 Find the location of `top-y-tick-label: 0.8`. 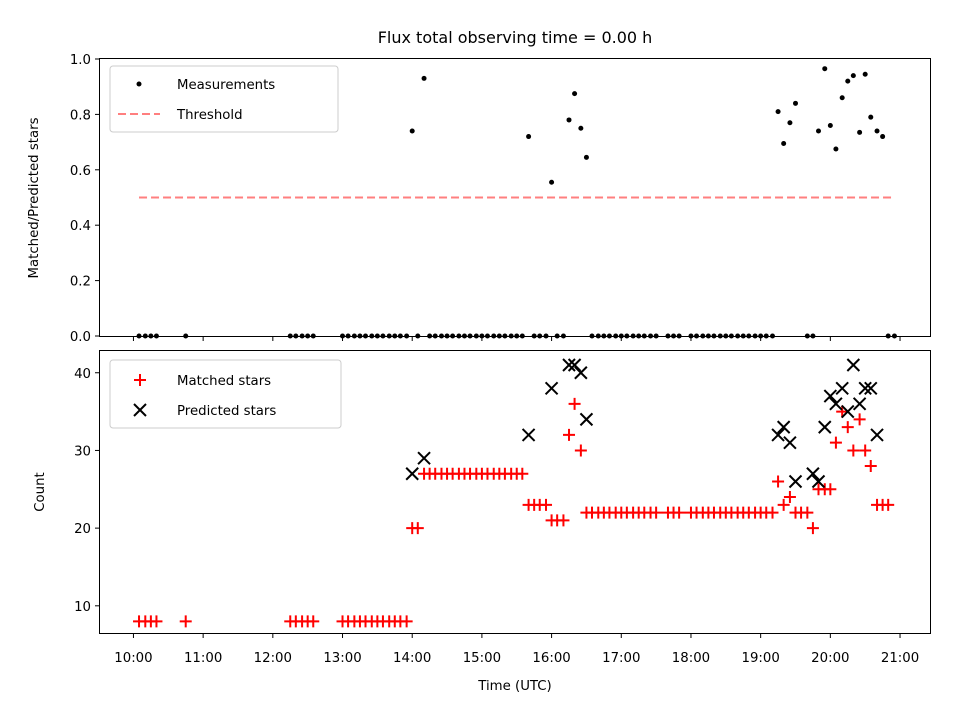

top-y-tick-label: 0.8 is located at coordinates (80, 115).